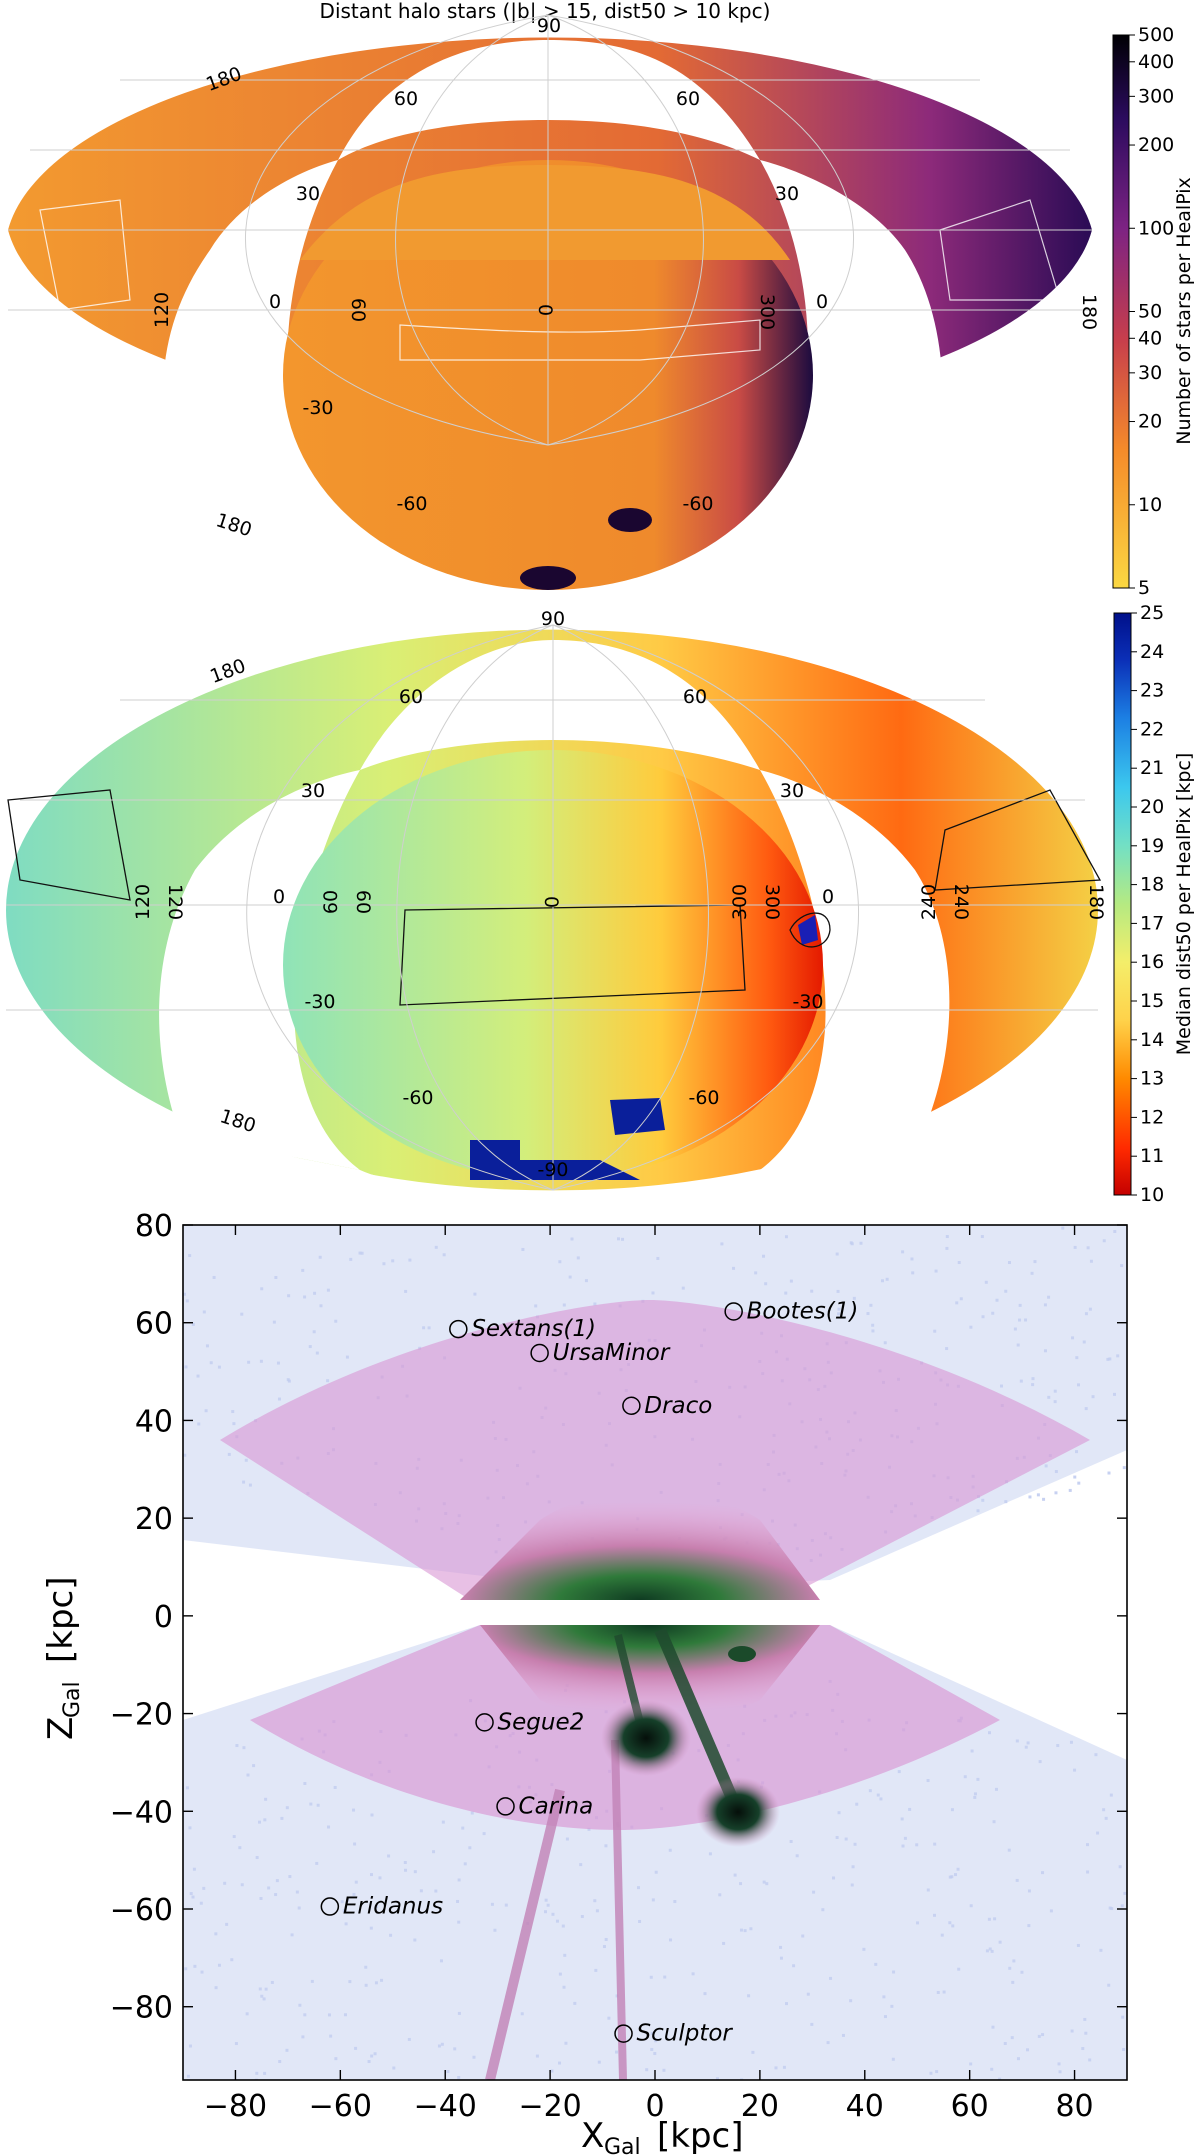 The height and width of the screenshot is (2155, 1200). I want to click on colorbar1-tick-label: 400, so click(1156, 62).